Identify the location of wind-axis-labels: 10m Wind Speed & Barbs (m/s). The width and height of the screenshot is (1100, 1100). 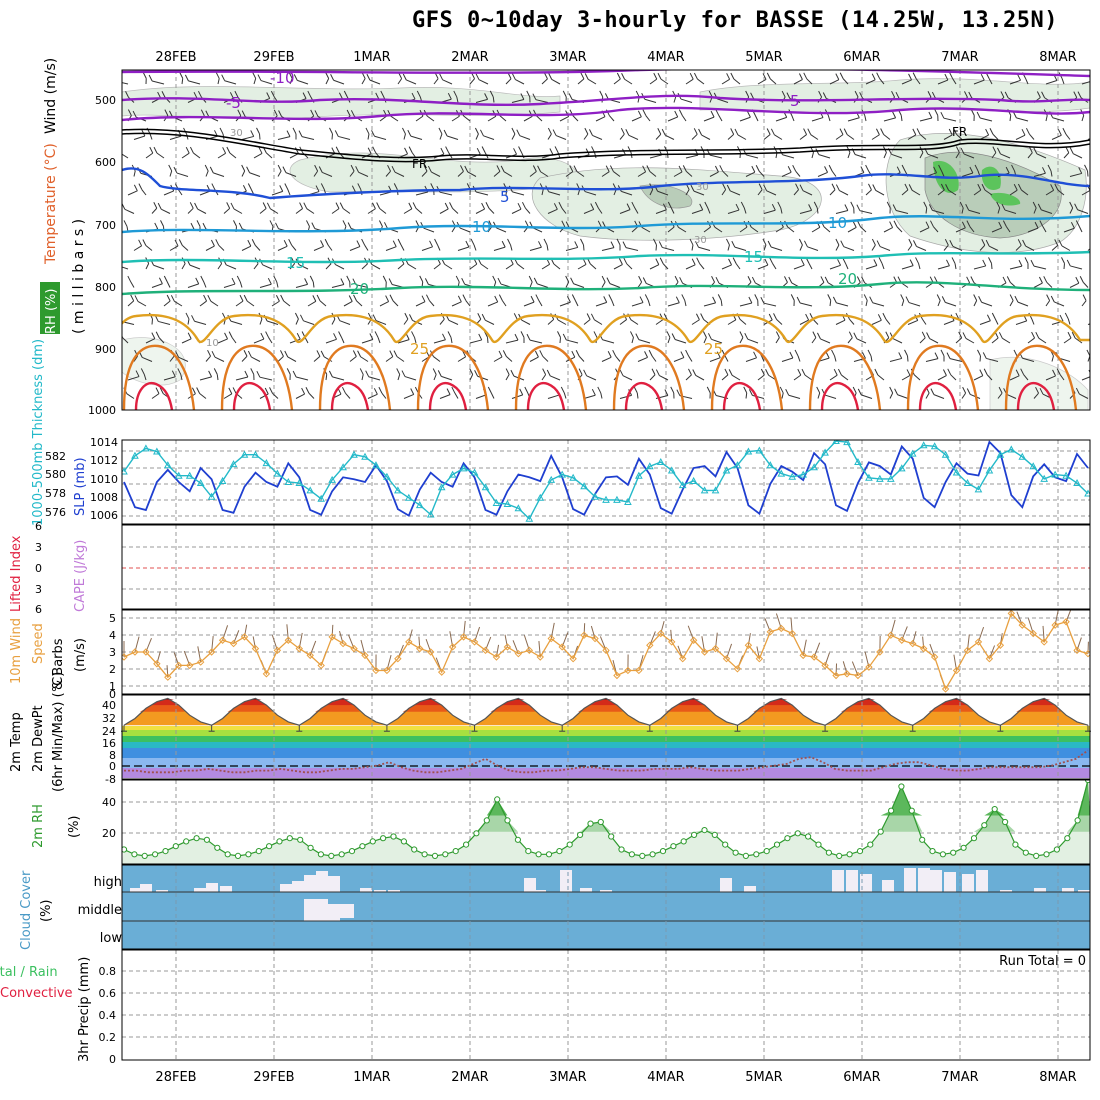
(48, 654).